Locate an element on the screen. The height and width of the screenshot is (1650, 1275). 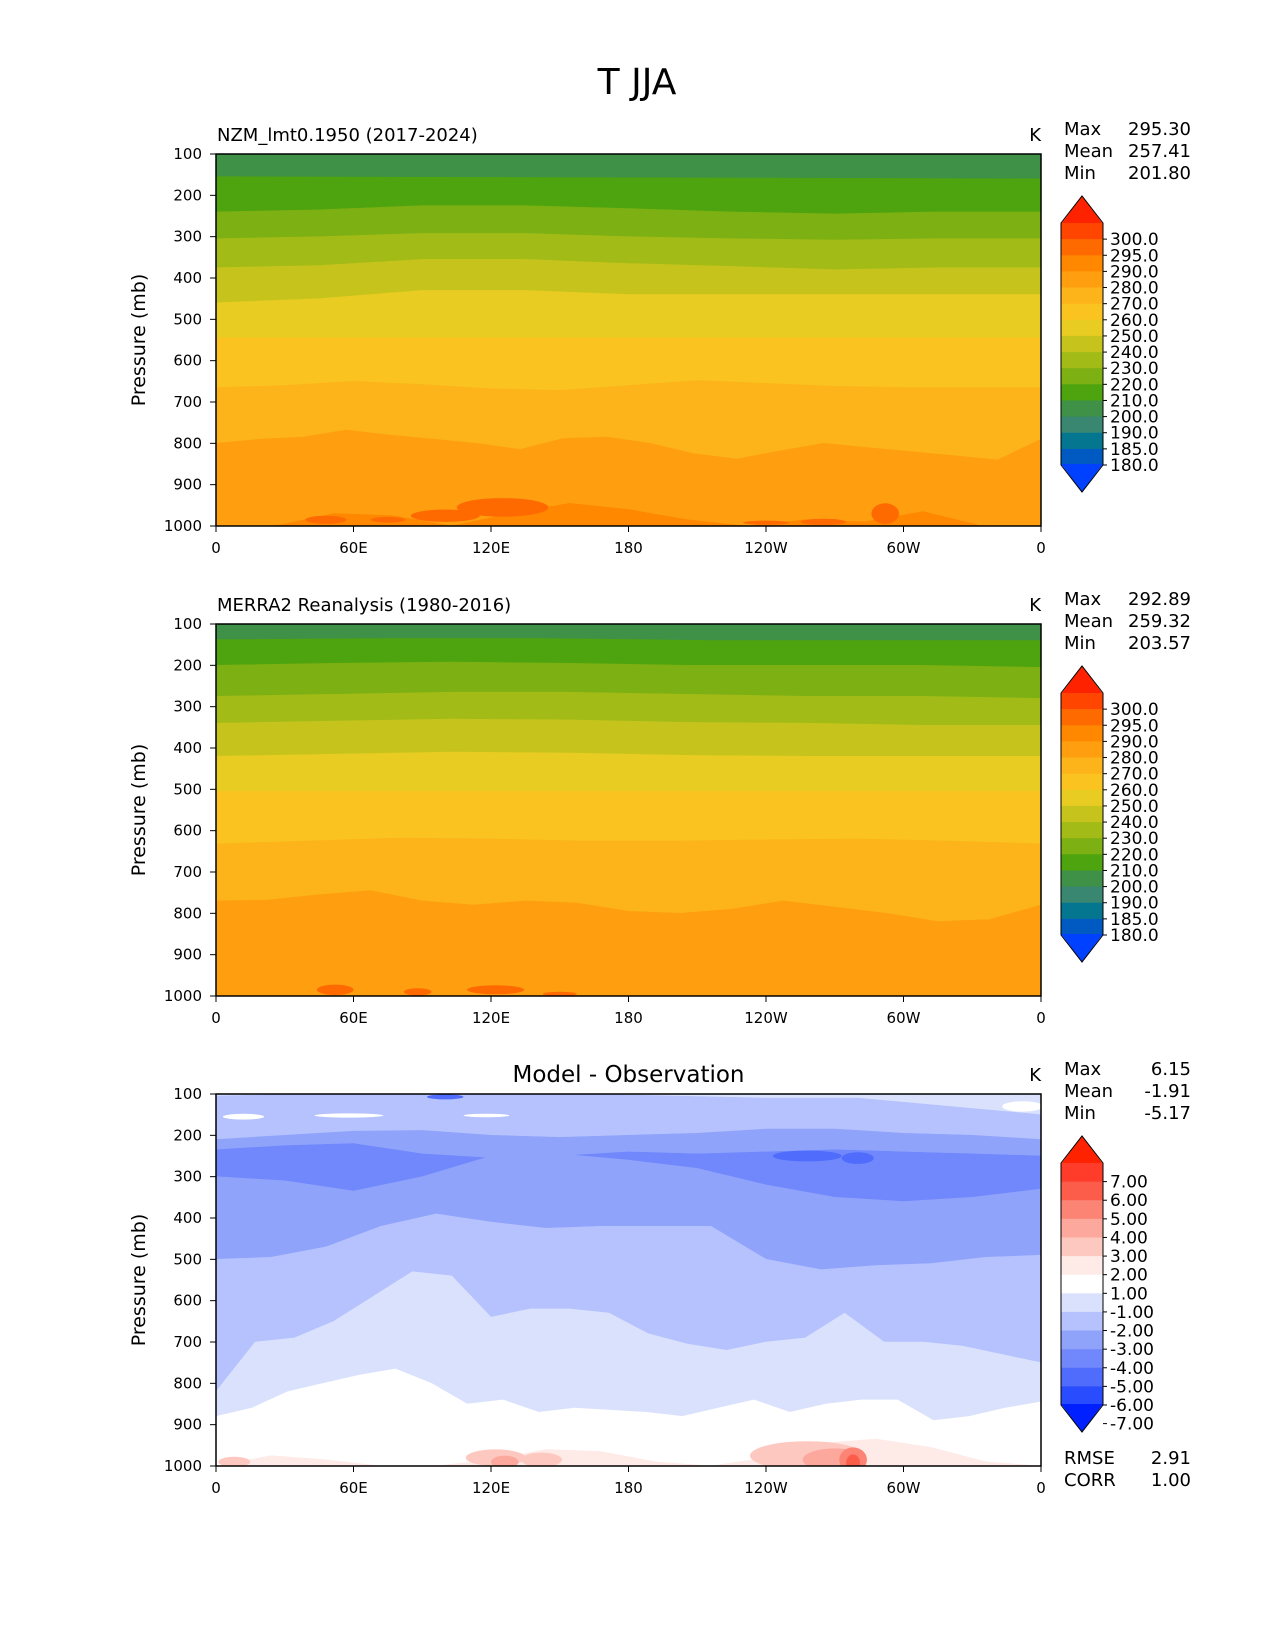
colorbar-label: 210.0 is located at coordinates (1134, 401).